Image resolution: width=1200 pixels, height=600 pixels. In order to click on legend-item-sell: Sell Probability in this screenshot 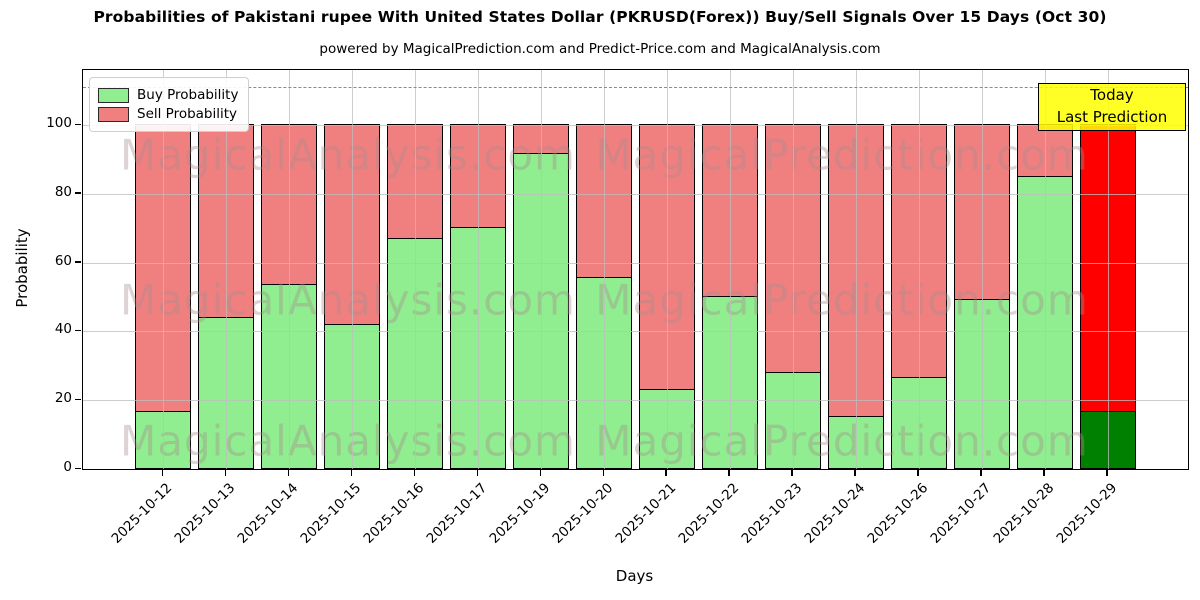, I will do `click(168, 114)`.